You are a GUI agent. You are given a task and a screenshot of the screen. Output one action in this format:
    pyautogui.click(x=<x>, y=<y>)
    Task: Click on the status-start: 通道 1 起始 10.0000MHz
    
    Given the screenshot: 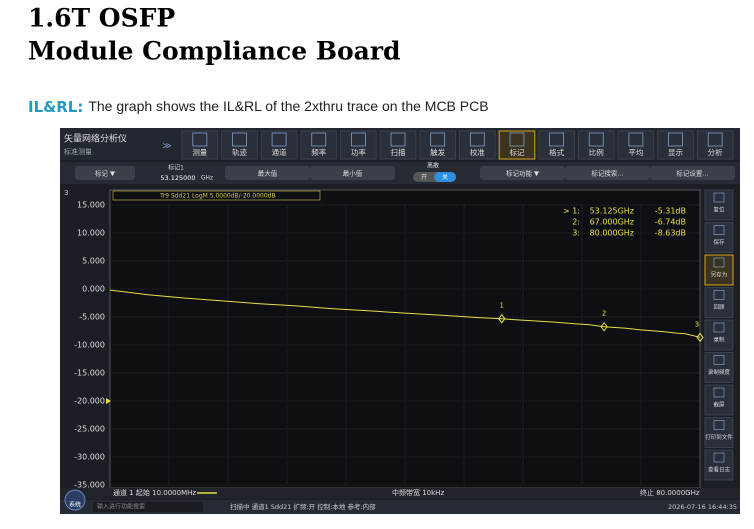 What is the action you would take?
    pyautogui.click(x=154, y=492)
    